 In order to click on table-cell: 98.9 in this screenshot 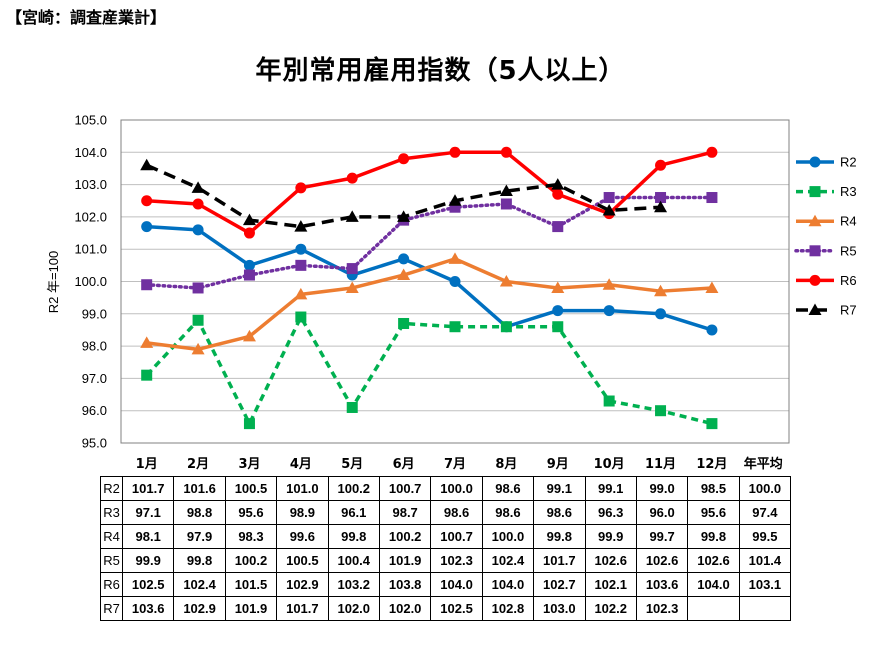, I will do `click(302, 512)`.